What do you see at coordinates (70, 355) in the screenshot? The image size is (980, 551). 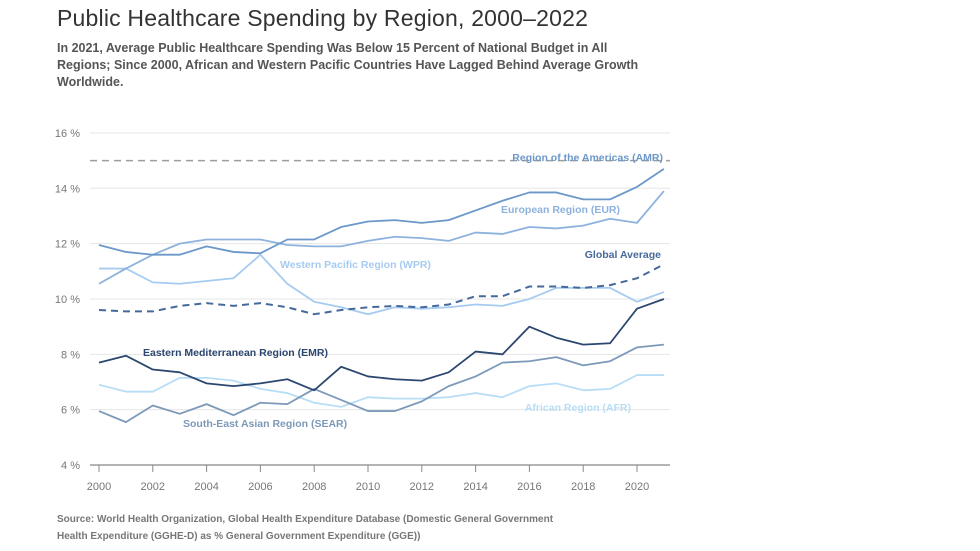 I see `y-tick-label: 8 %` at bounding box center [70, 355].